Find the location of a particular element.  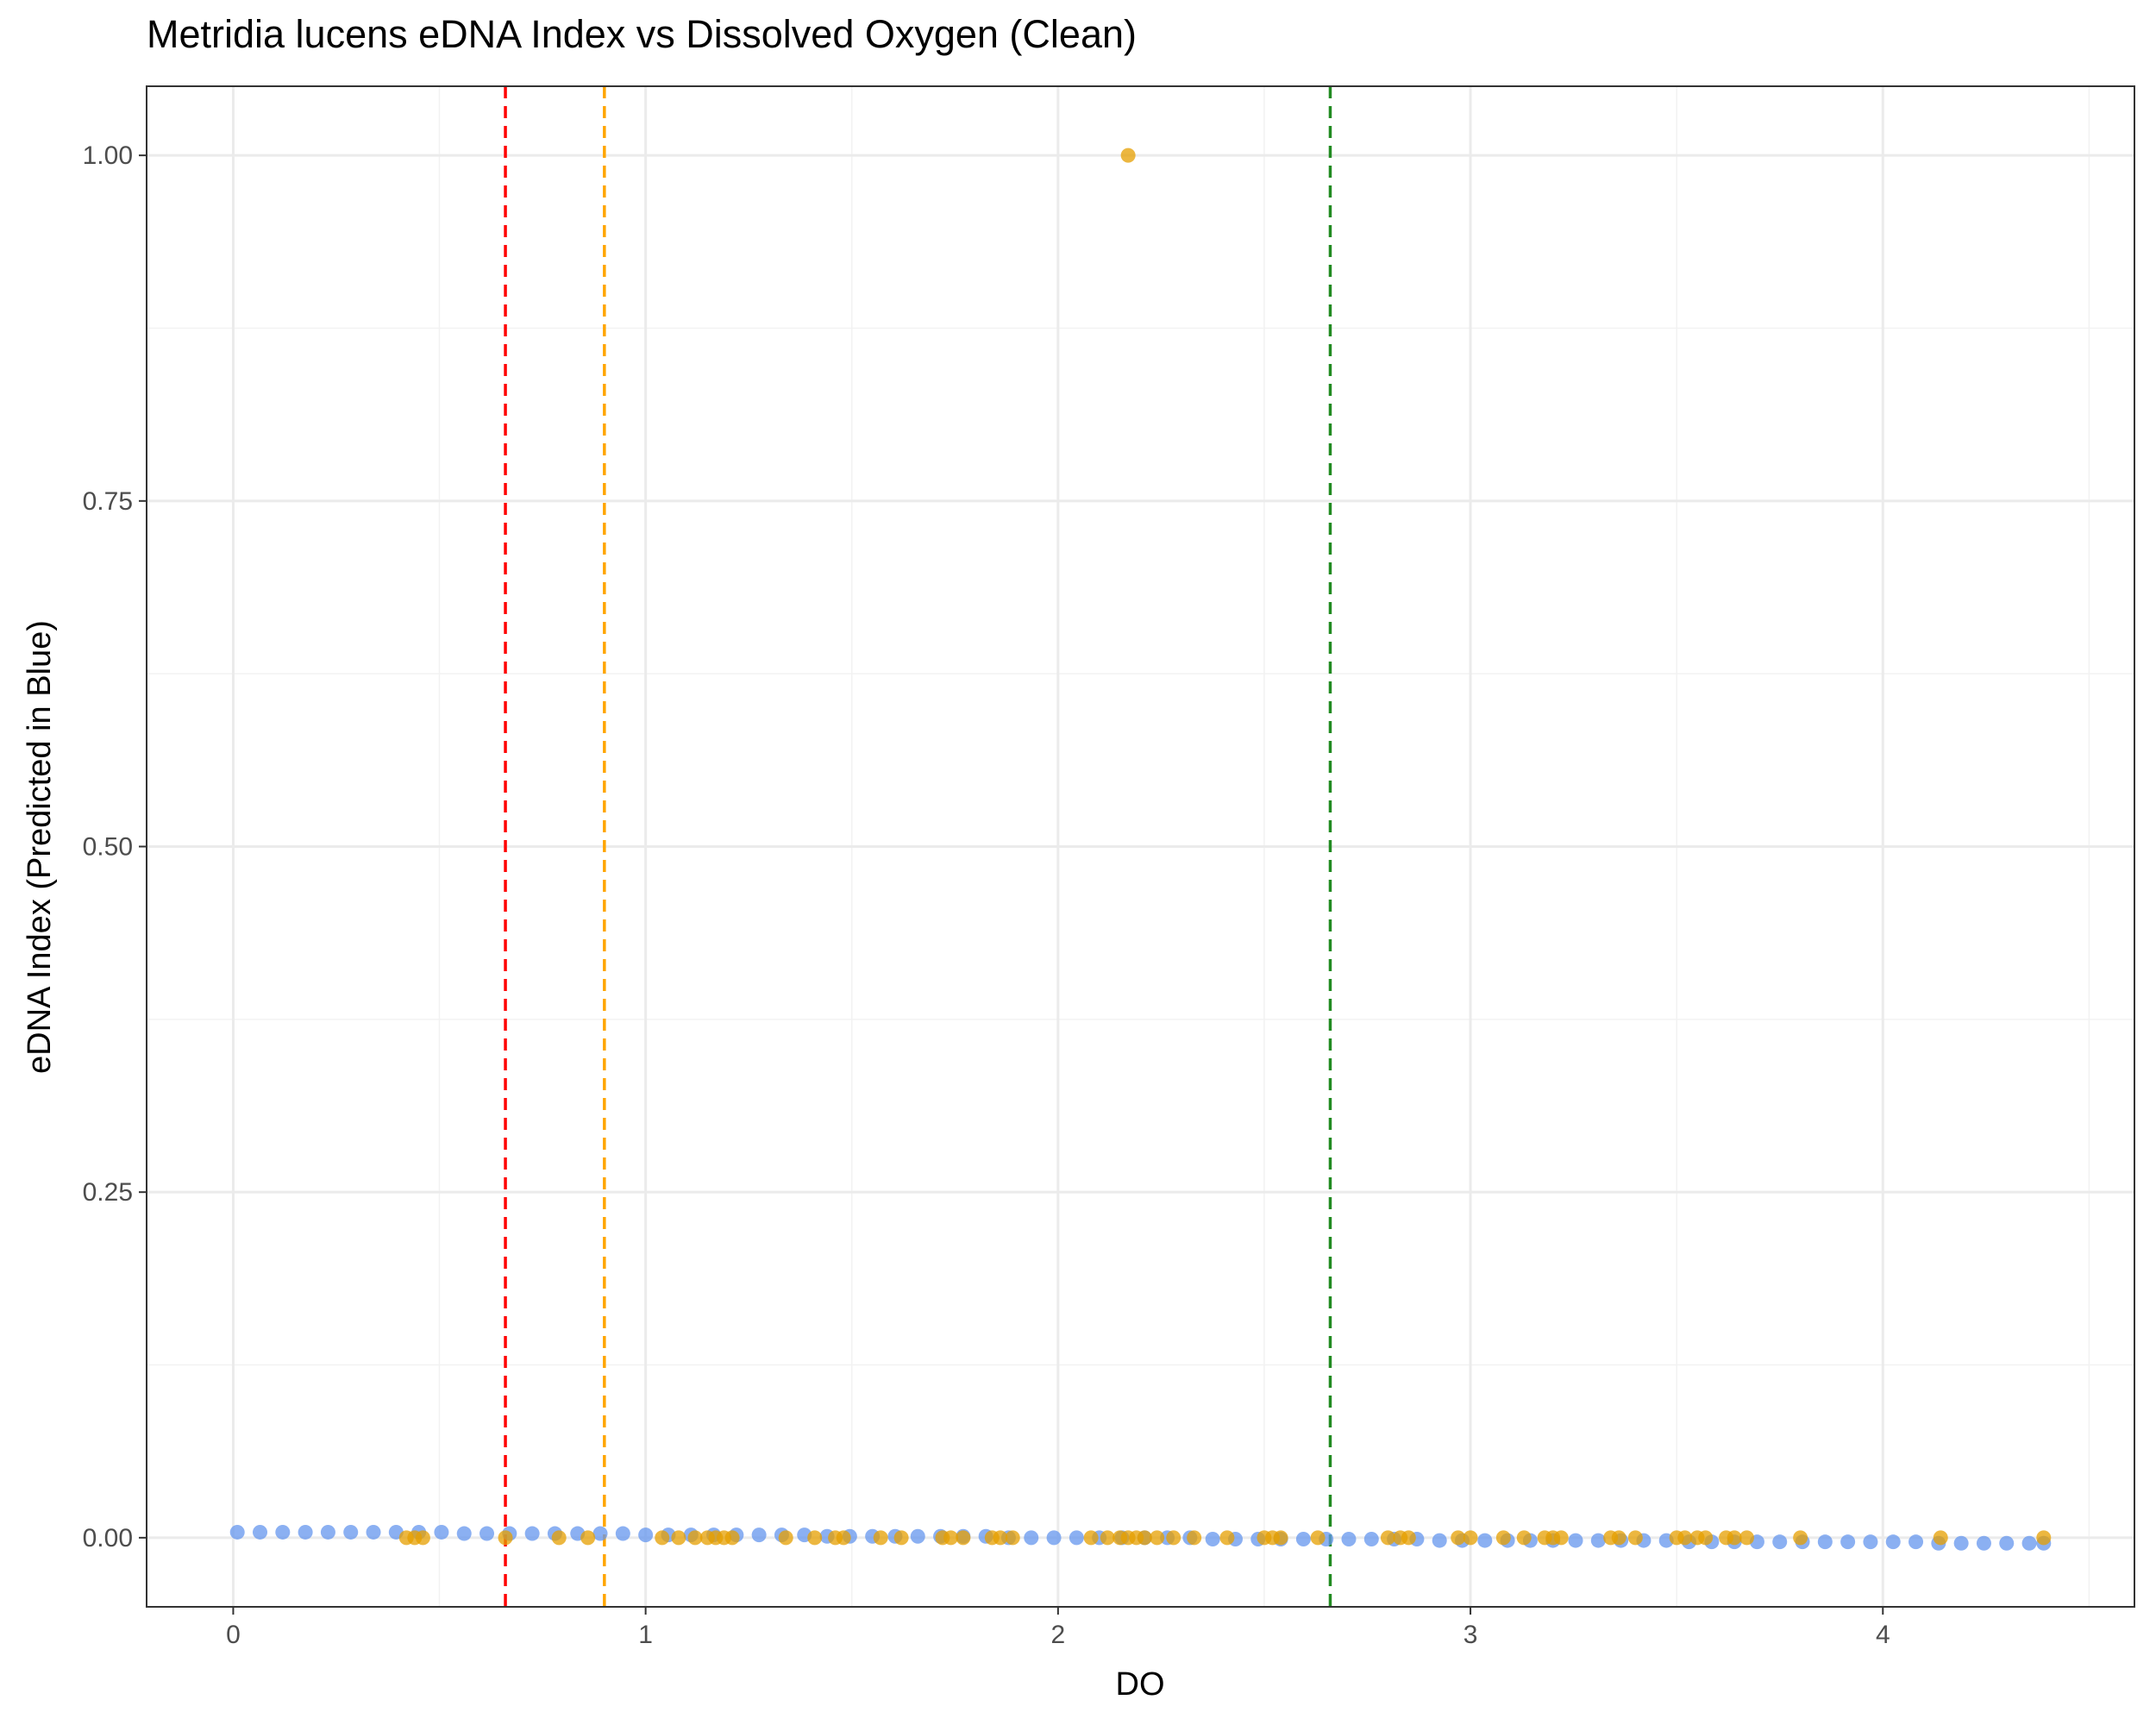

x-tick-label: 1 is located at coordinates (645, 1635).